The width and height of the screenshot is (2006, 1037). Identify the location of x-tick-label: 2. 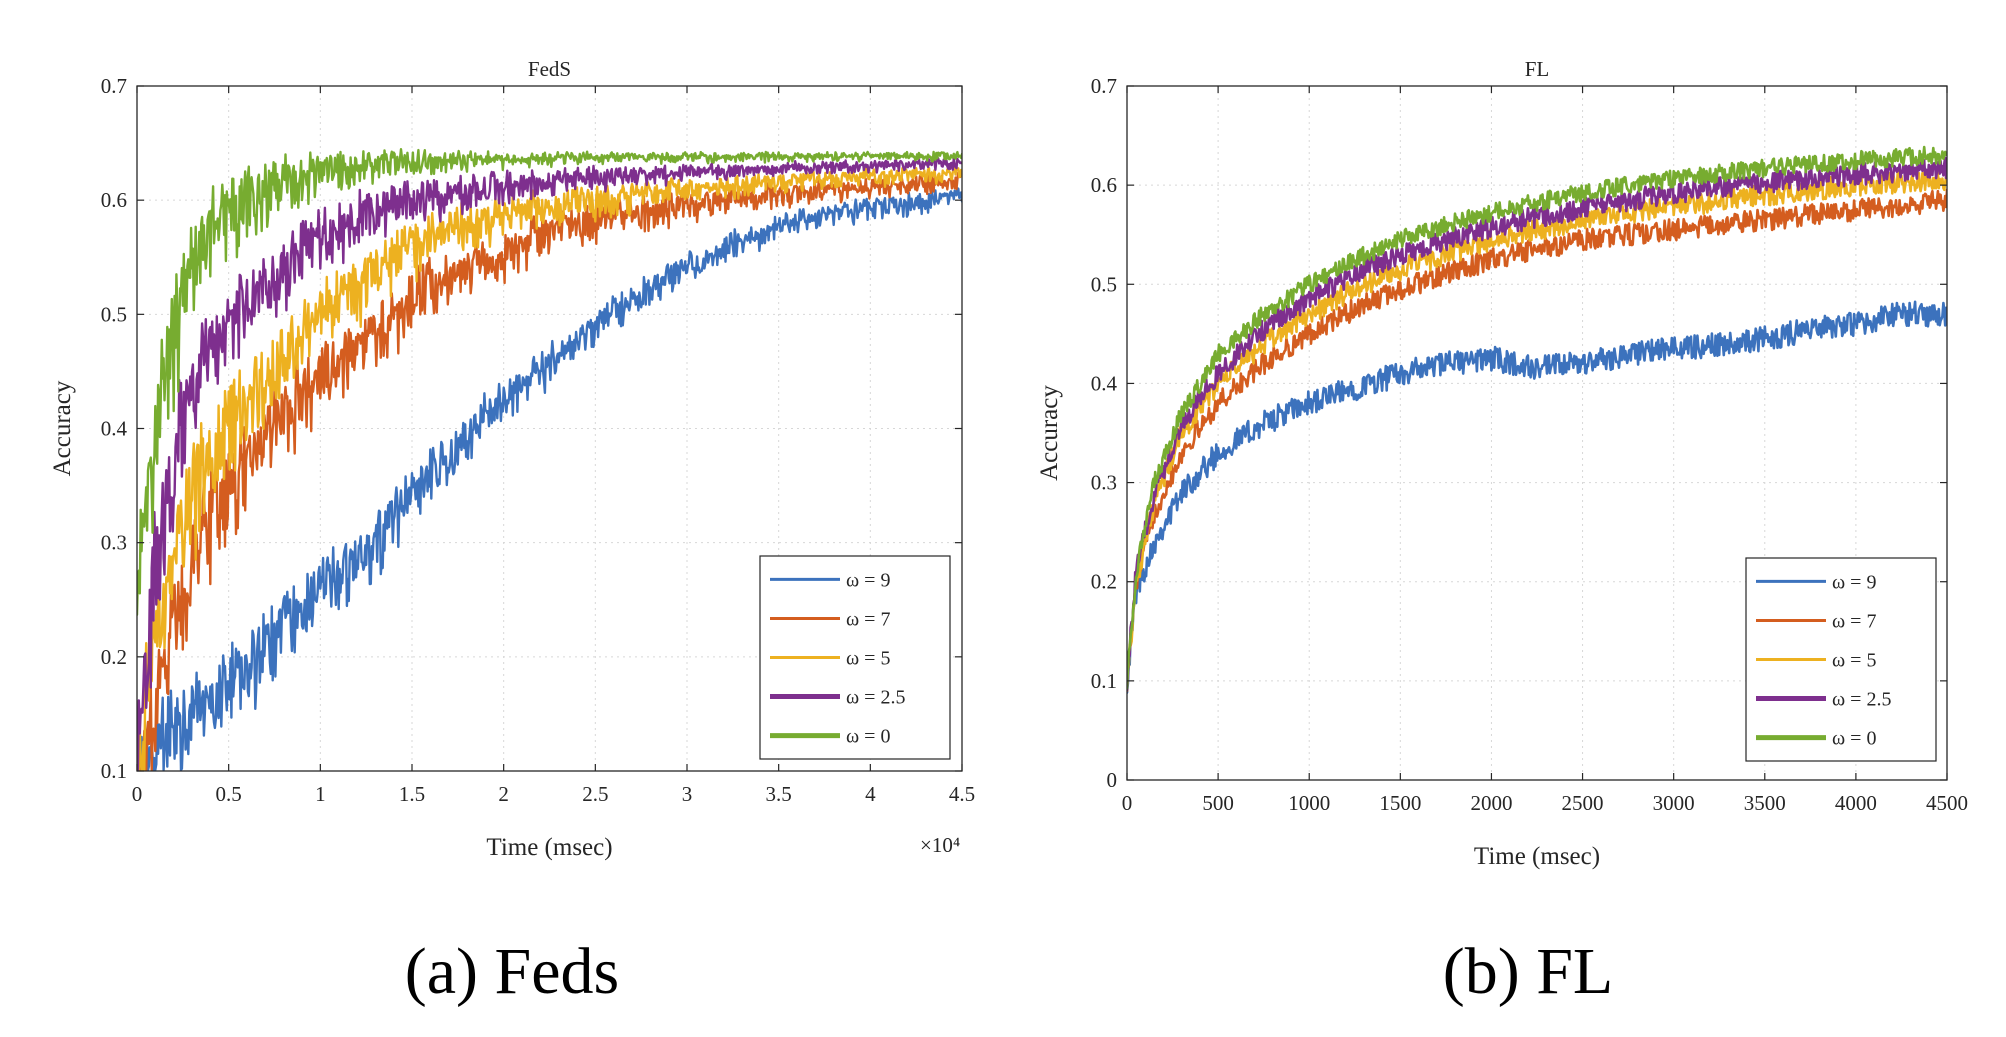
(503, 794).